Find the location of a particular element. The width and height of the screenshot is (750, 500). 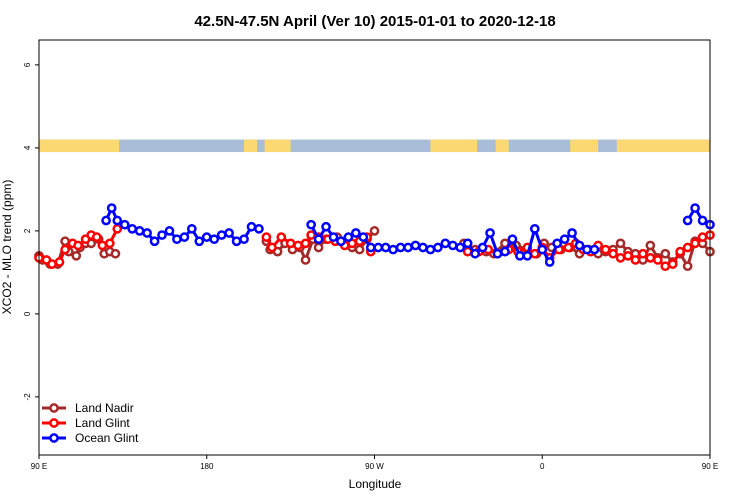

legend-marker is located at coordinates (54, 423).